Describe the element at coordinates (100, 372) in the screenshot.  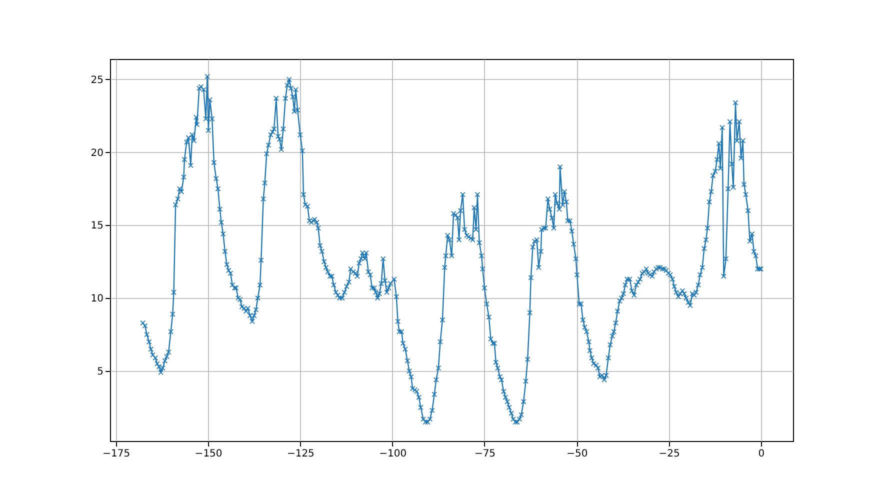
I see `y-tick-label: 5` at that location.